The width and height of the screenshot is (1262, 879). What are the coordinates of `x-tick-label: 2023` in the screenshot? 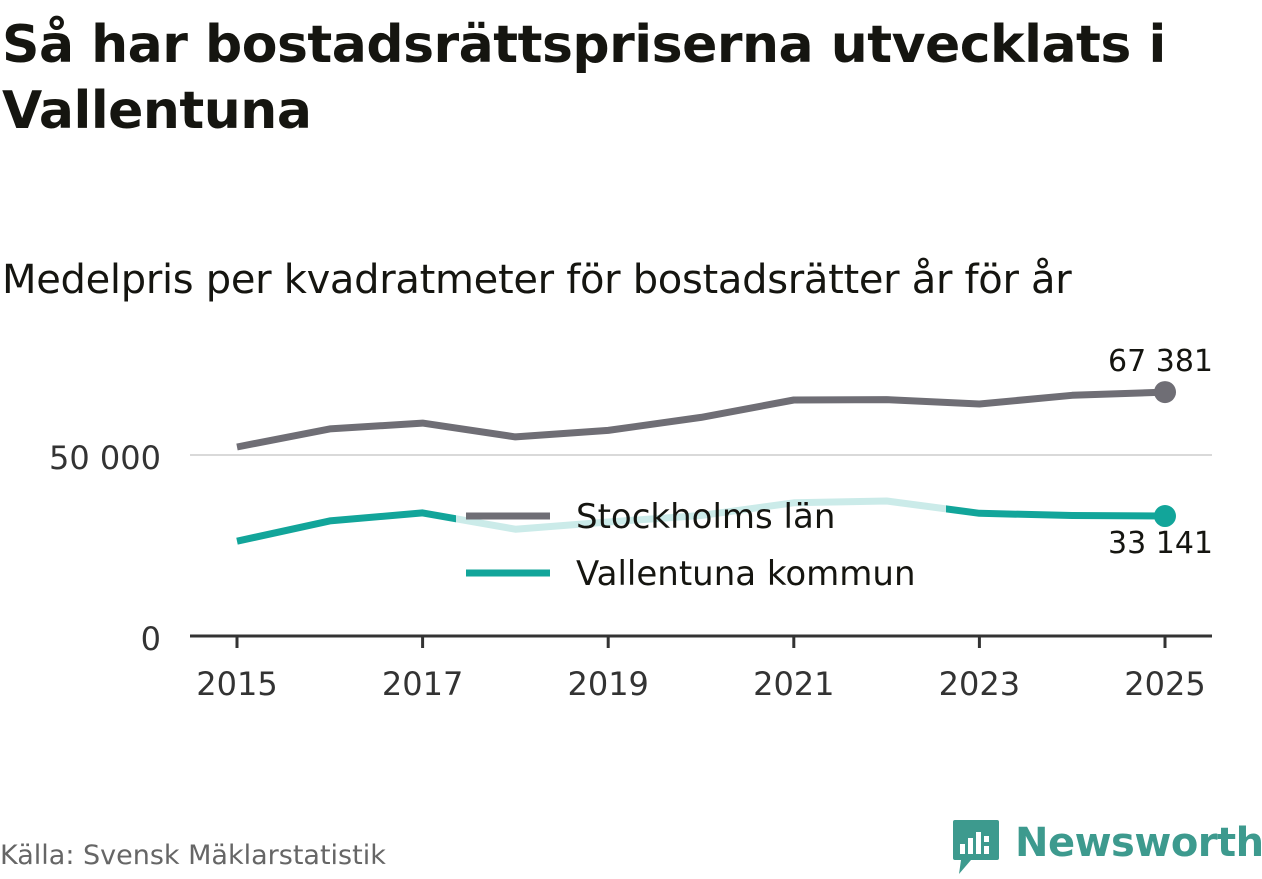 It's located at (979, 684).